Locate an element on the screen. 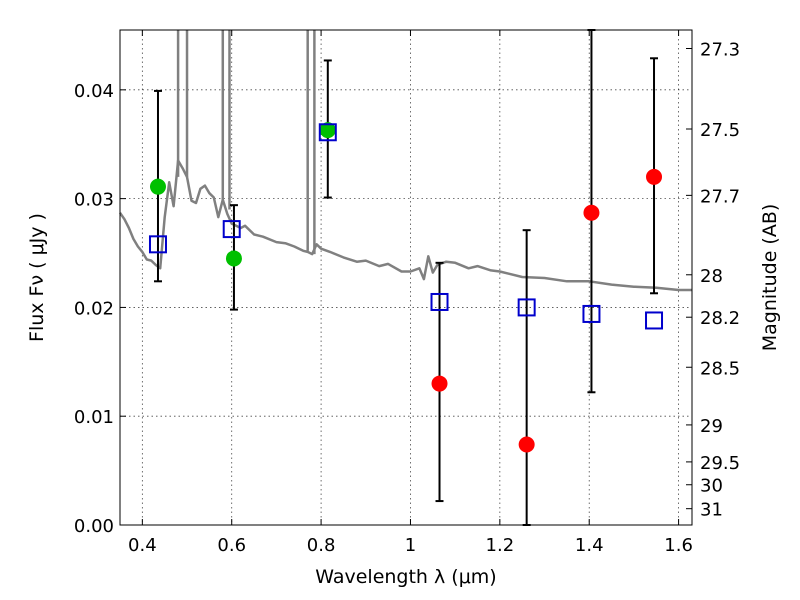  y-tick-label: 0.04 is located at coordinates (94, 91).